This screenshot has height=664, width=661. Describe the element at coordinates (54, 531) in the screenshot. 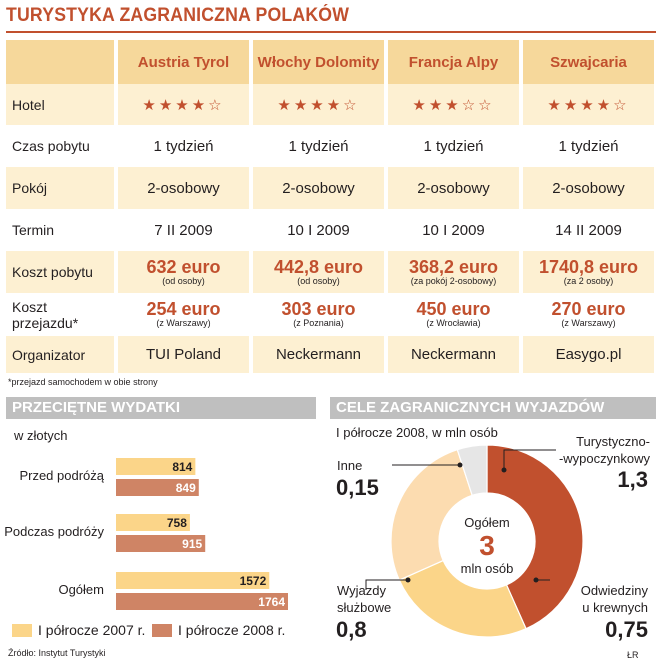

I see `bar-category-label: Podczas podróży` at that location.